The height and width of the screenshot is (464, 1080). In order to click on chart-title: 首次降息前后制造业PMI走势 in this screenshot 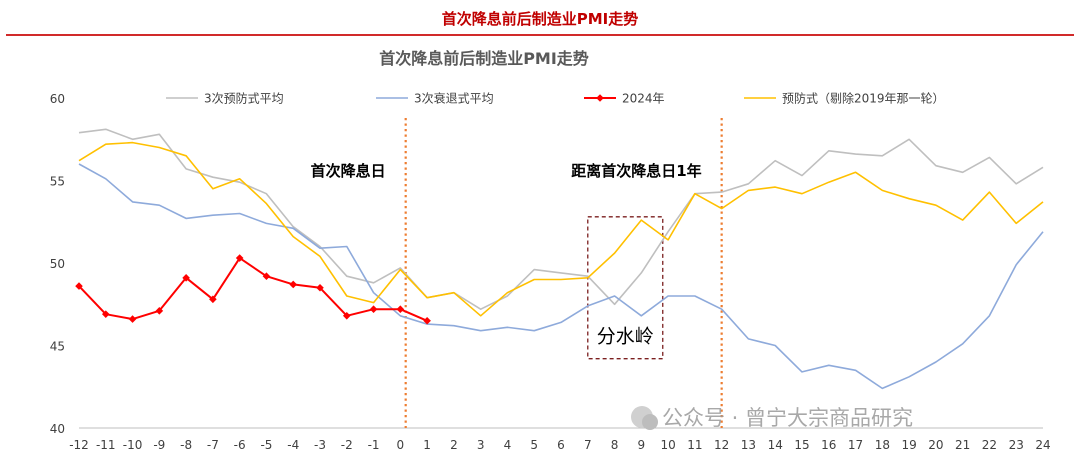, I will do `click(484, 58)`.